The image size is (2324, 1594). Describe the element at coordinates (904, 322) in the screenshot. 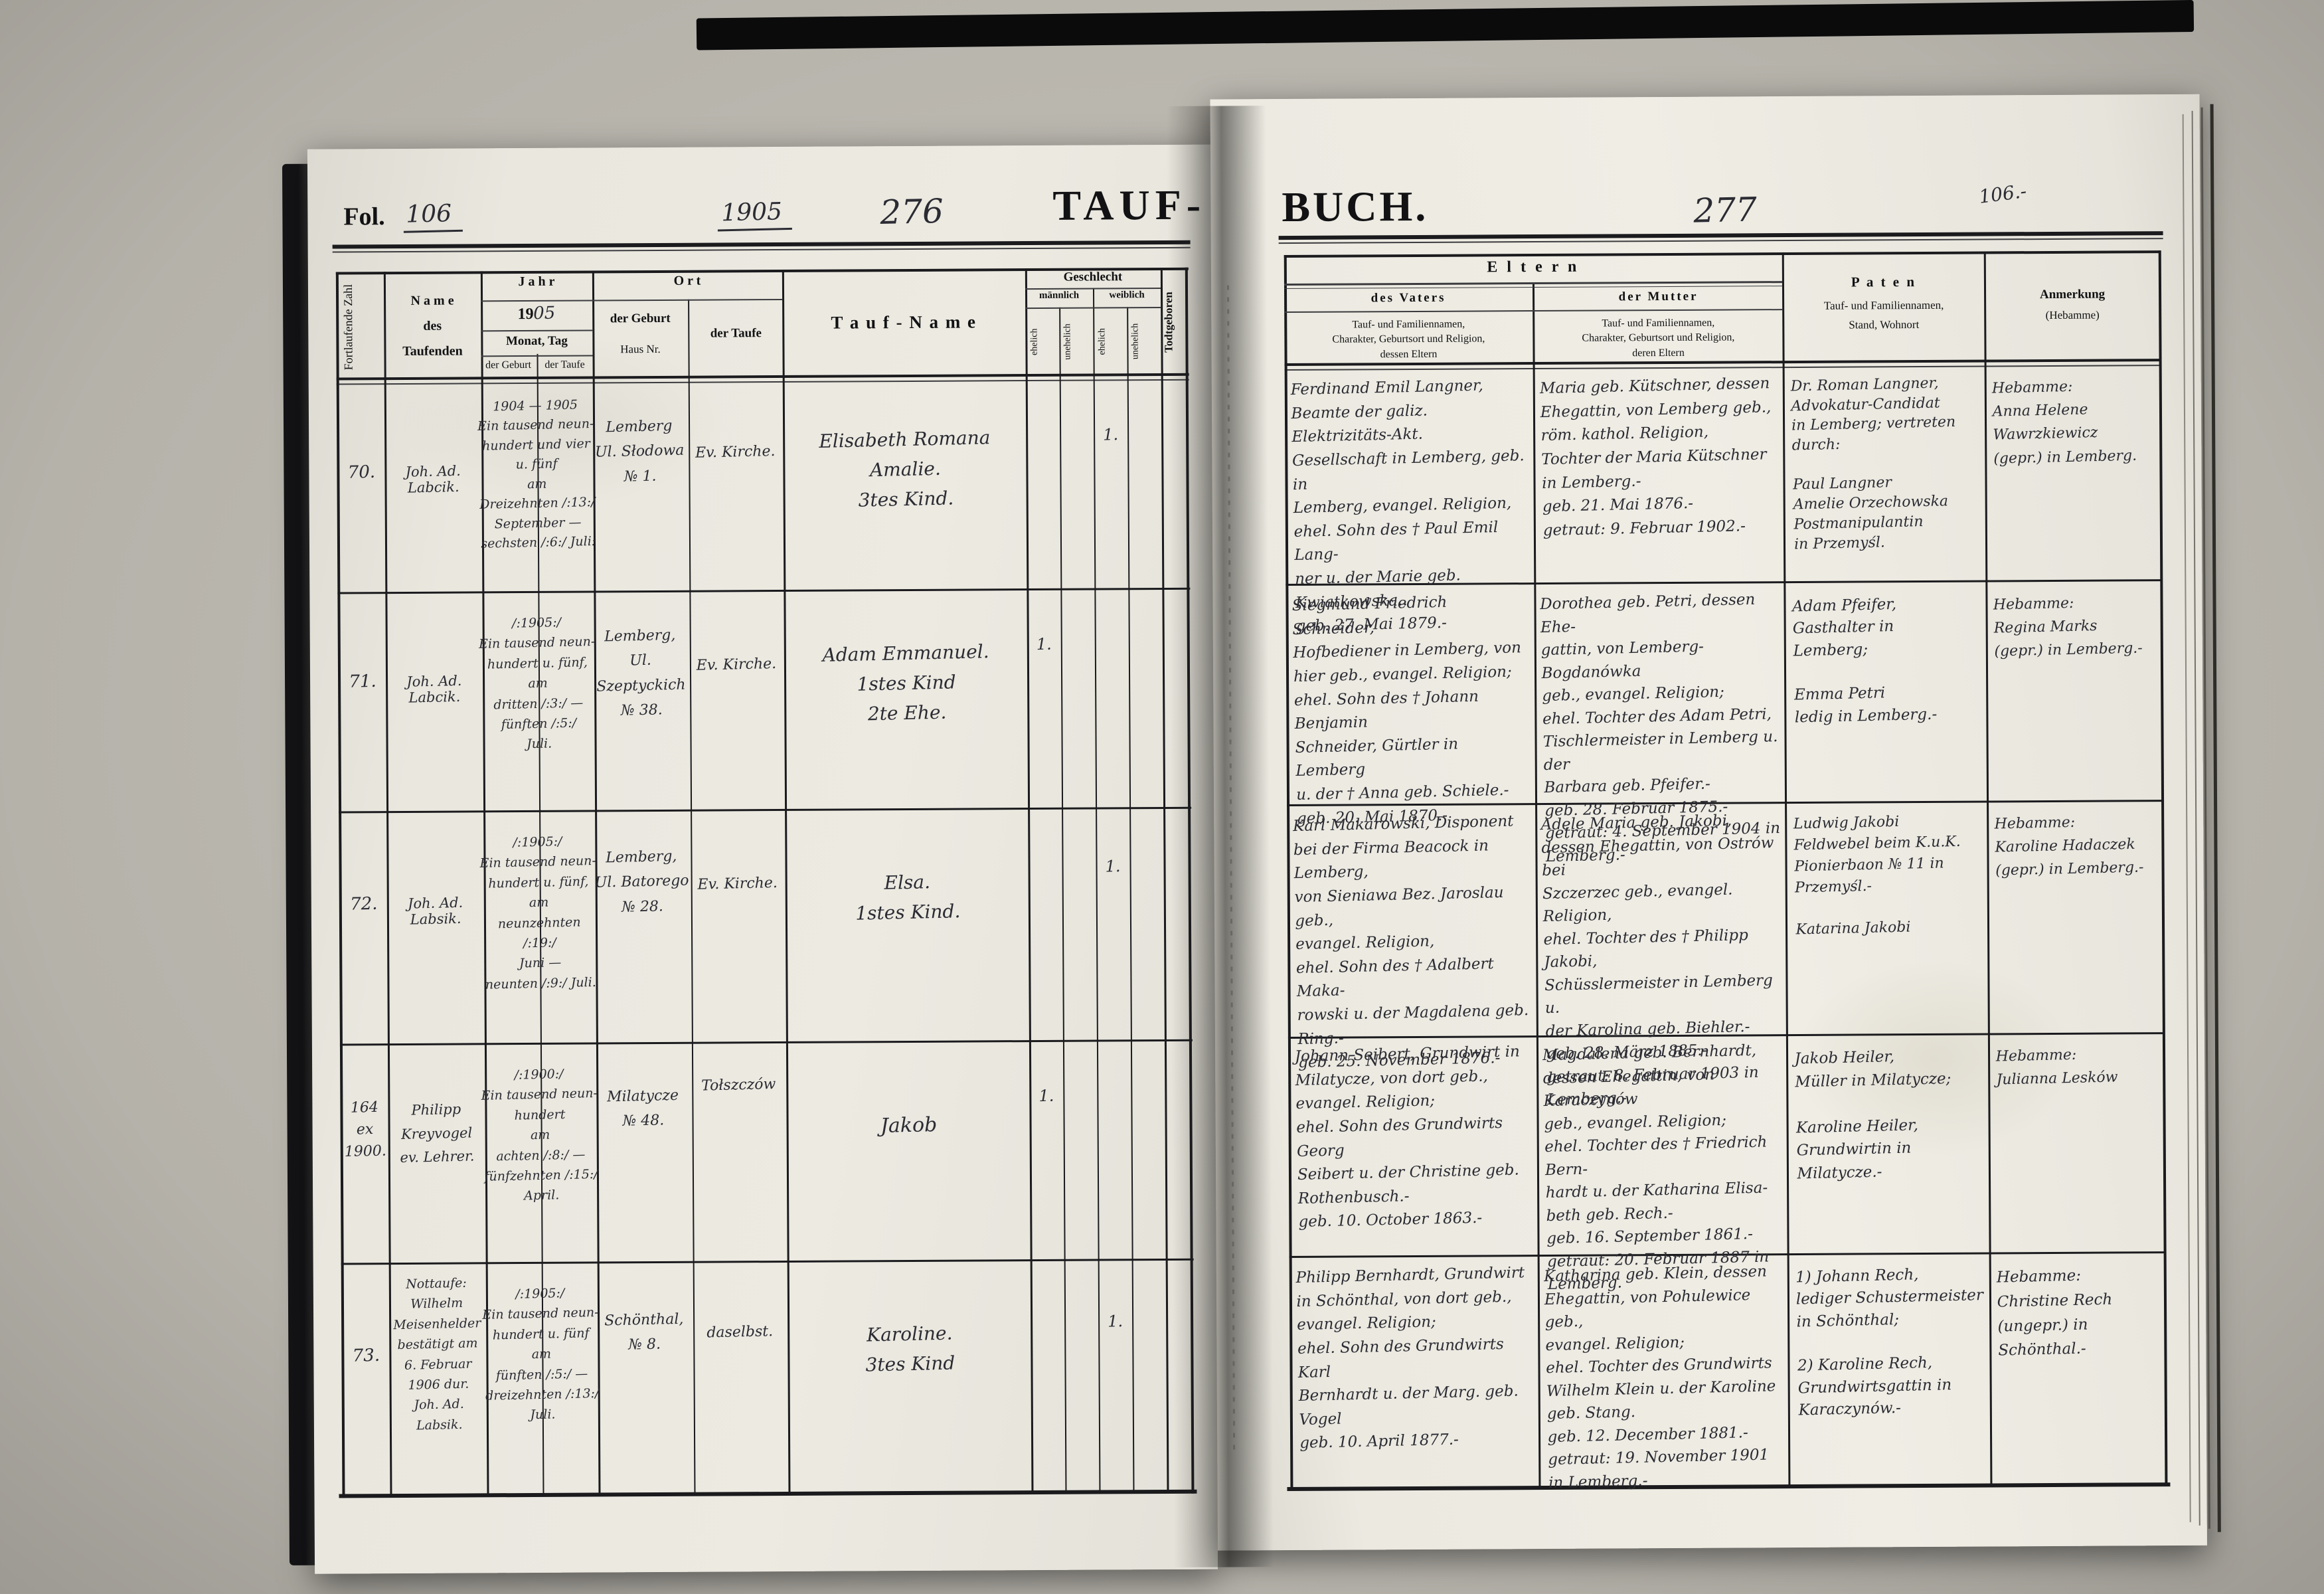

I see `col-header-tauf-name: T a u f - N a m e` at that location.